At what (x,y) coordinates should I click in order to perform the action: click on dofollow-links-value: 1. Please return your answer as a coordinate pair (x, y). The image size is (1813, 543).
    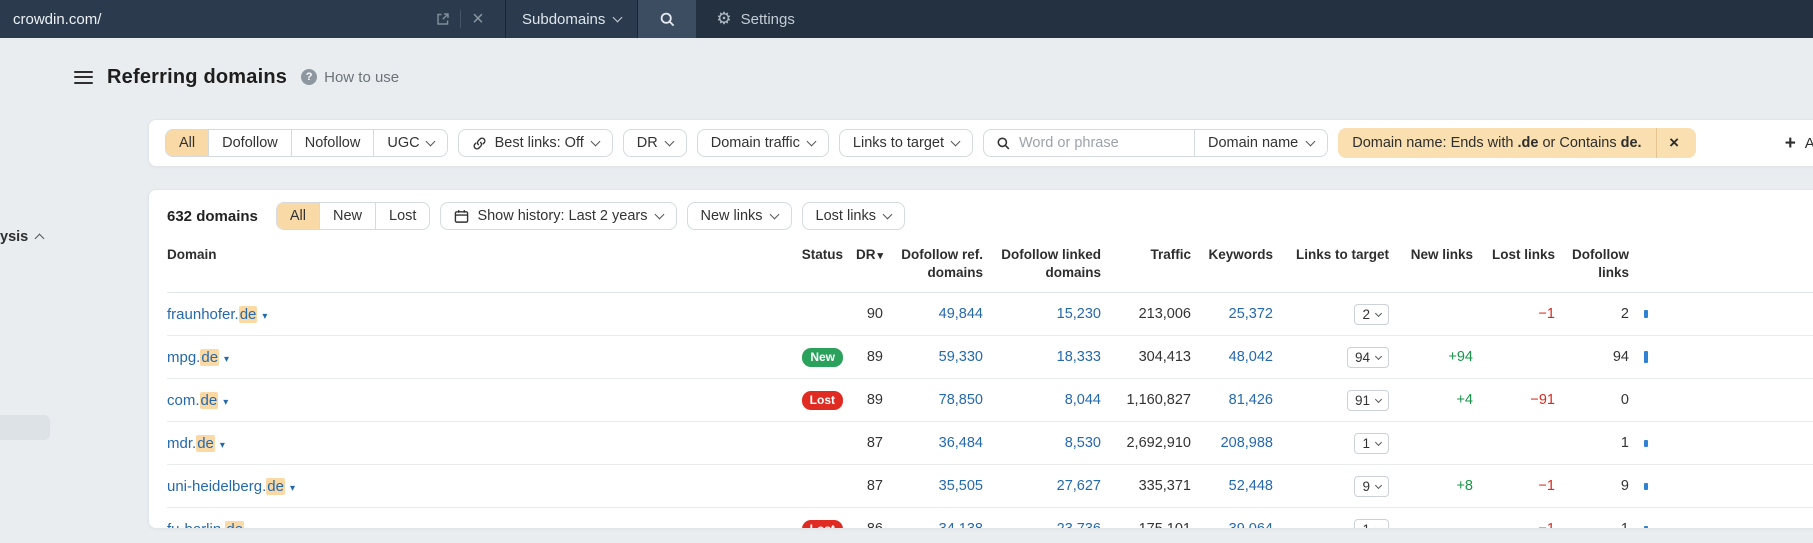
    Looking at the image, I should click on (1624, 525).